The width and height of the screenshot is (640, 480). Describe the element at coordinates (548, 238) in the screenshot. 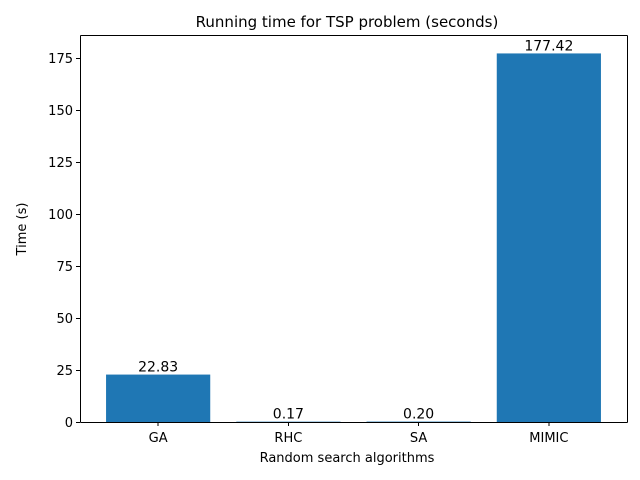

I see `bar-mimic` at that location.